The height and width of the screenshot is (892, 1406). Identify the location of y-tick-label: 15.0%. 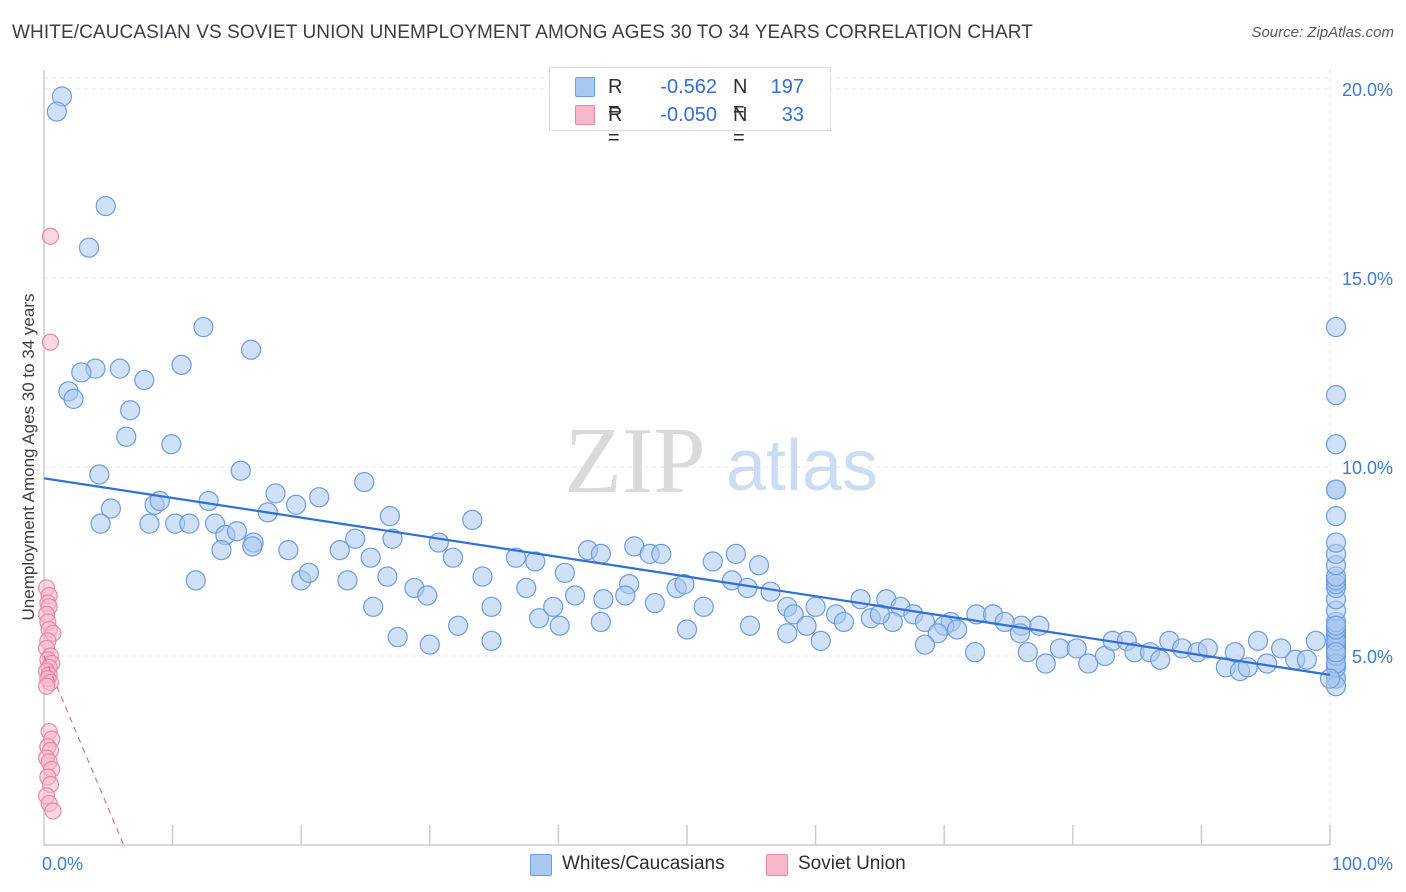
(1367, 279).